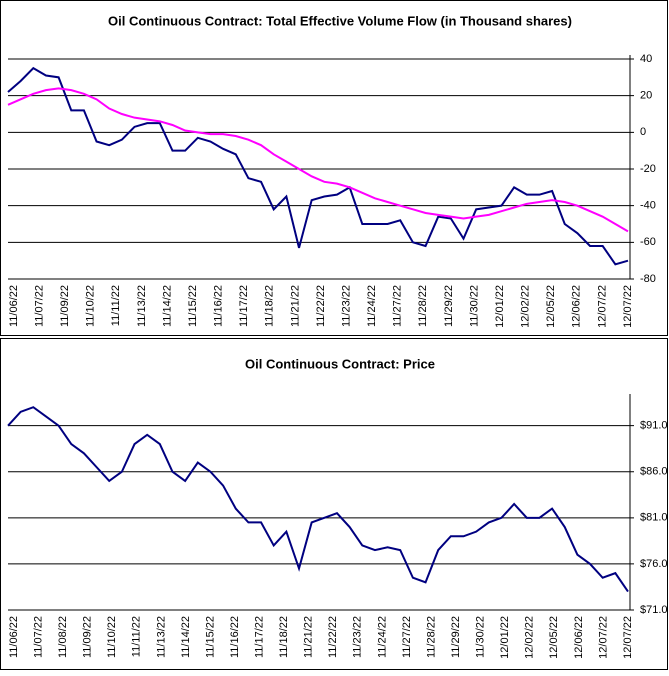 Image resolution: width=669 pixels, height=676 pixels. What do you see at coordinates (648, 242) in the screenshot?
I see `y-tick-label: -60` at bounding box center [648, 242].